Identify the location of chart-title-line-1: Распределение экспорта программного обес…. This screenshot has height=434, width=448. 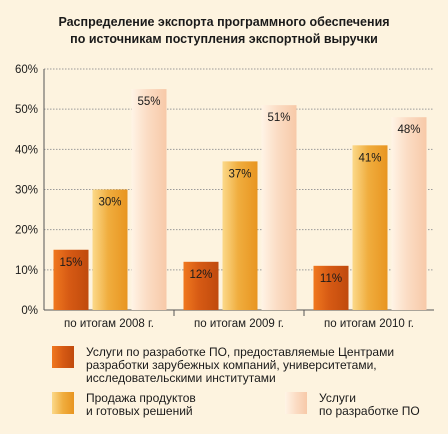
(224, 22).